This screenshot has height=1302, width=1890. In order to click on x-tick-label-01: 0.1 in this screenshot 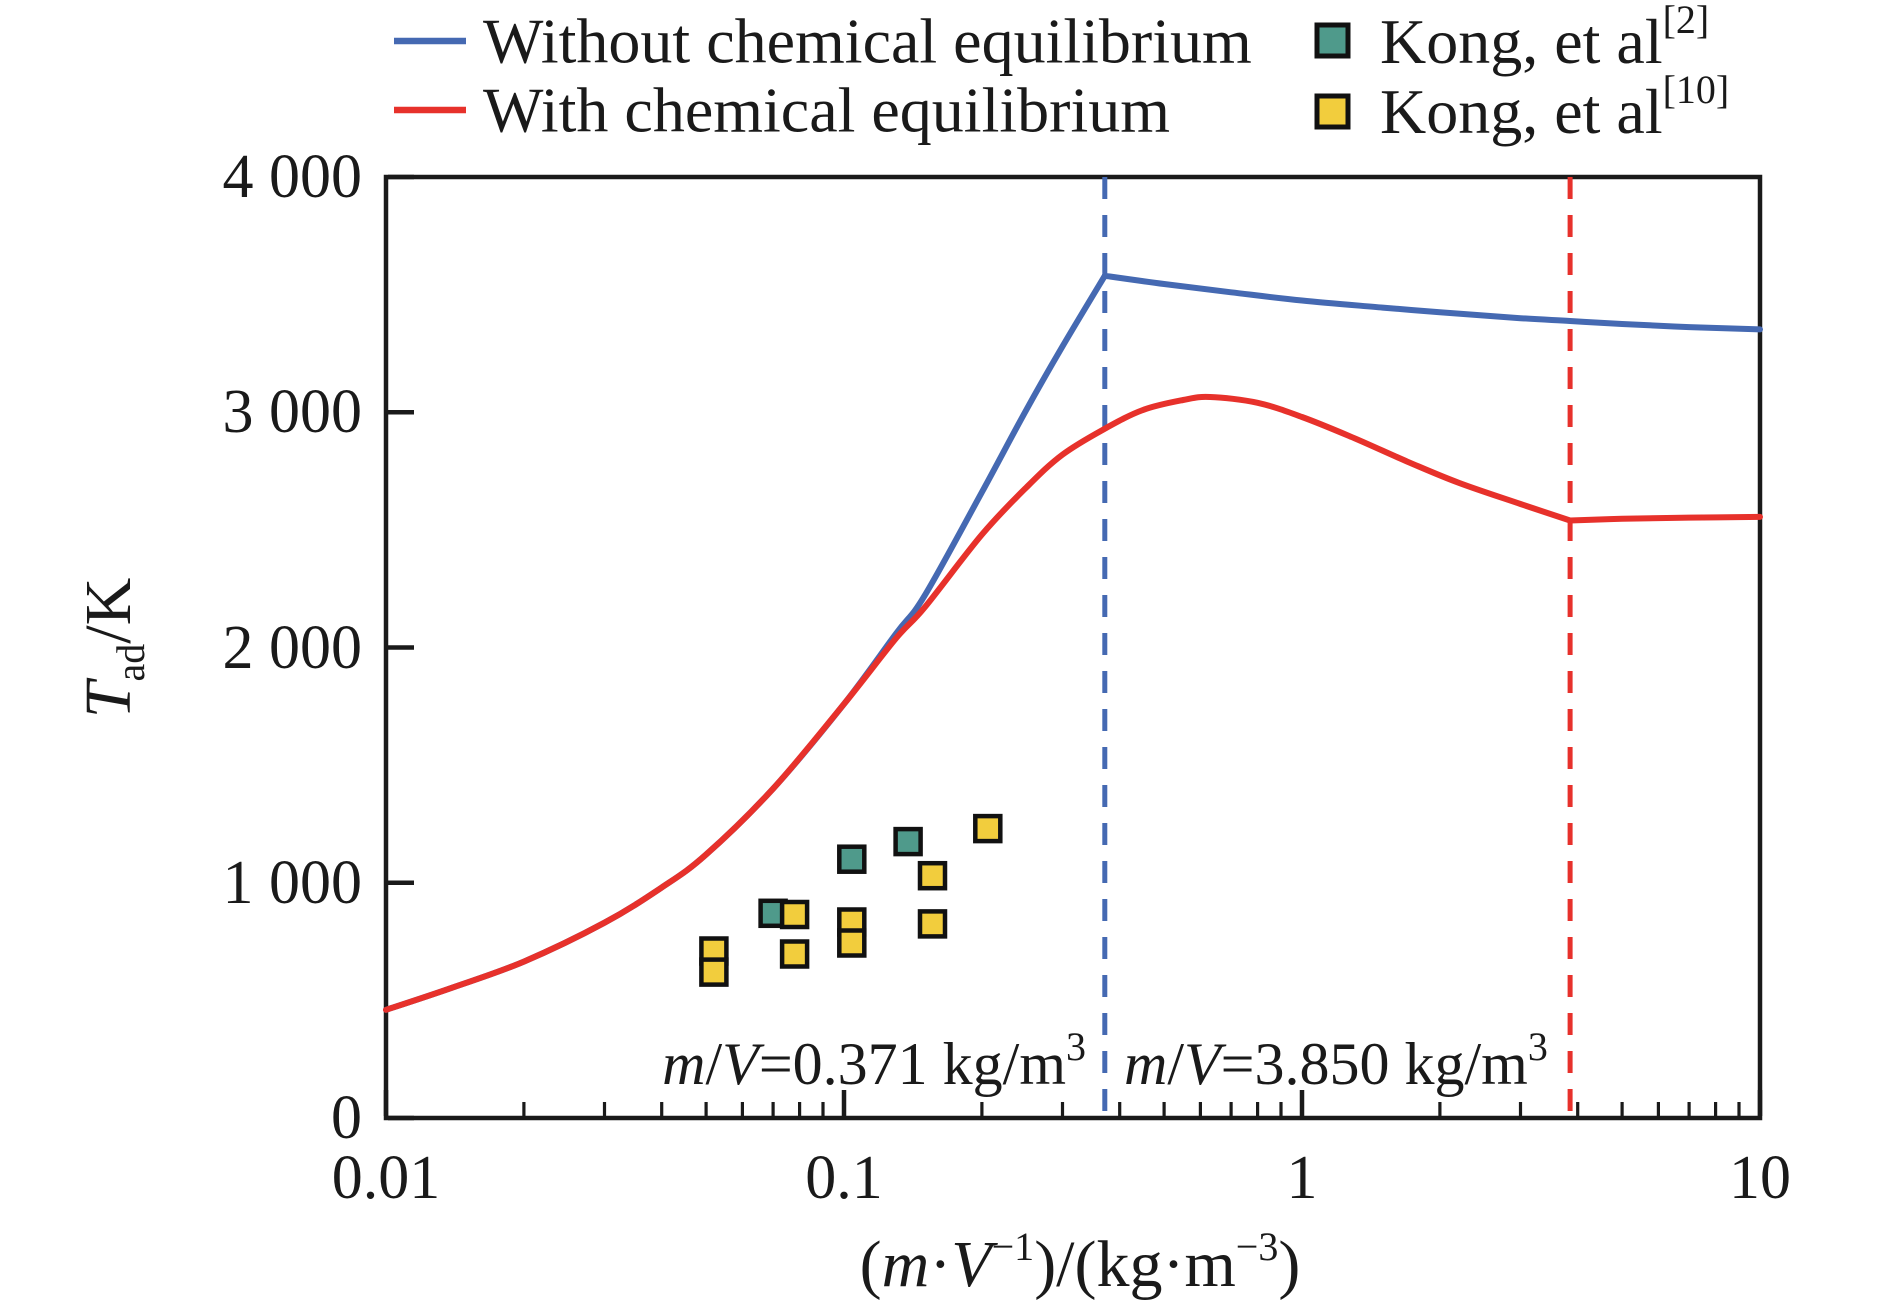, I will do `click(844, 1178)`.